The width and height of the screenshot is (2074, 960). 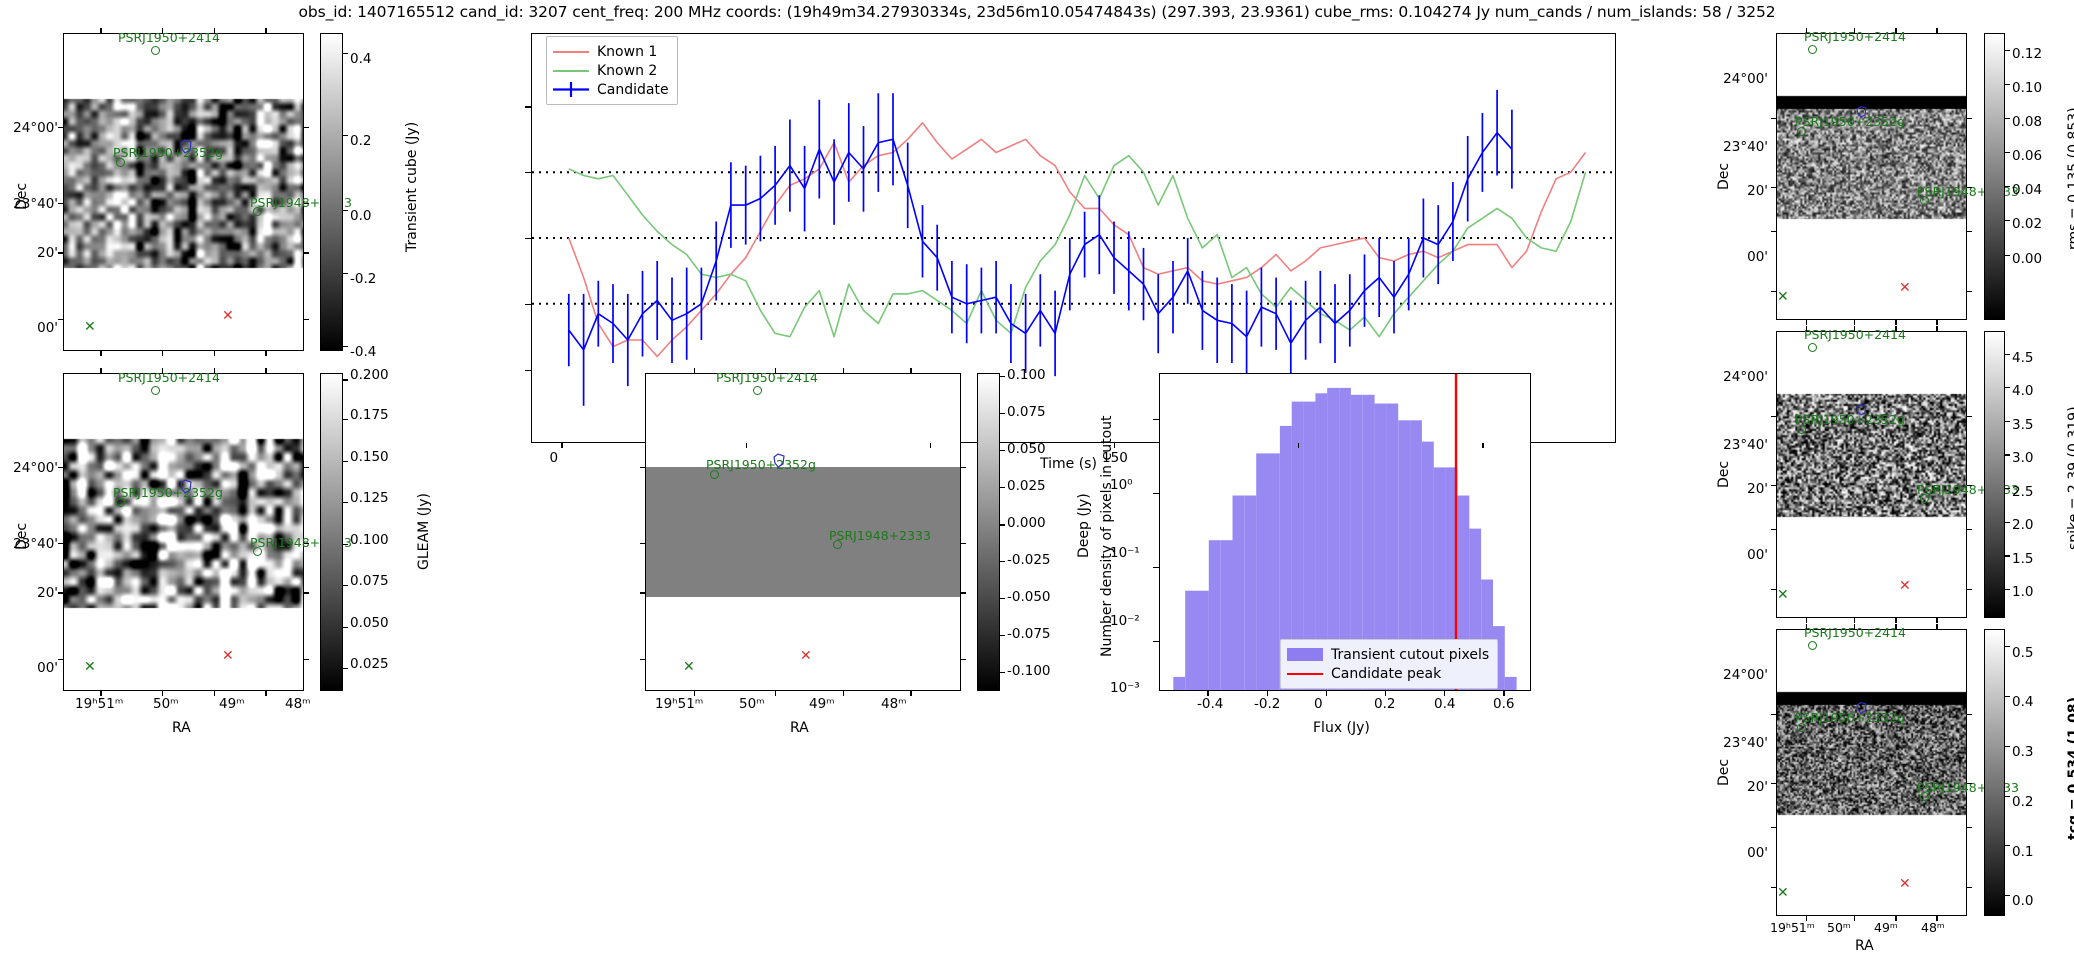 What do you see at coordinates (1026, 523) in the screenshot?
I see `cbar-tick-deep-4: 0.000` at bounding box center [1026, 523].